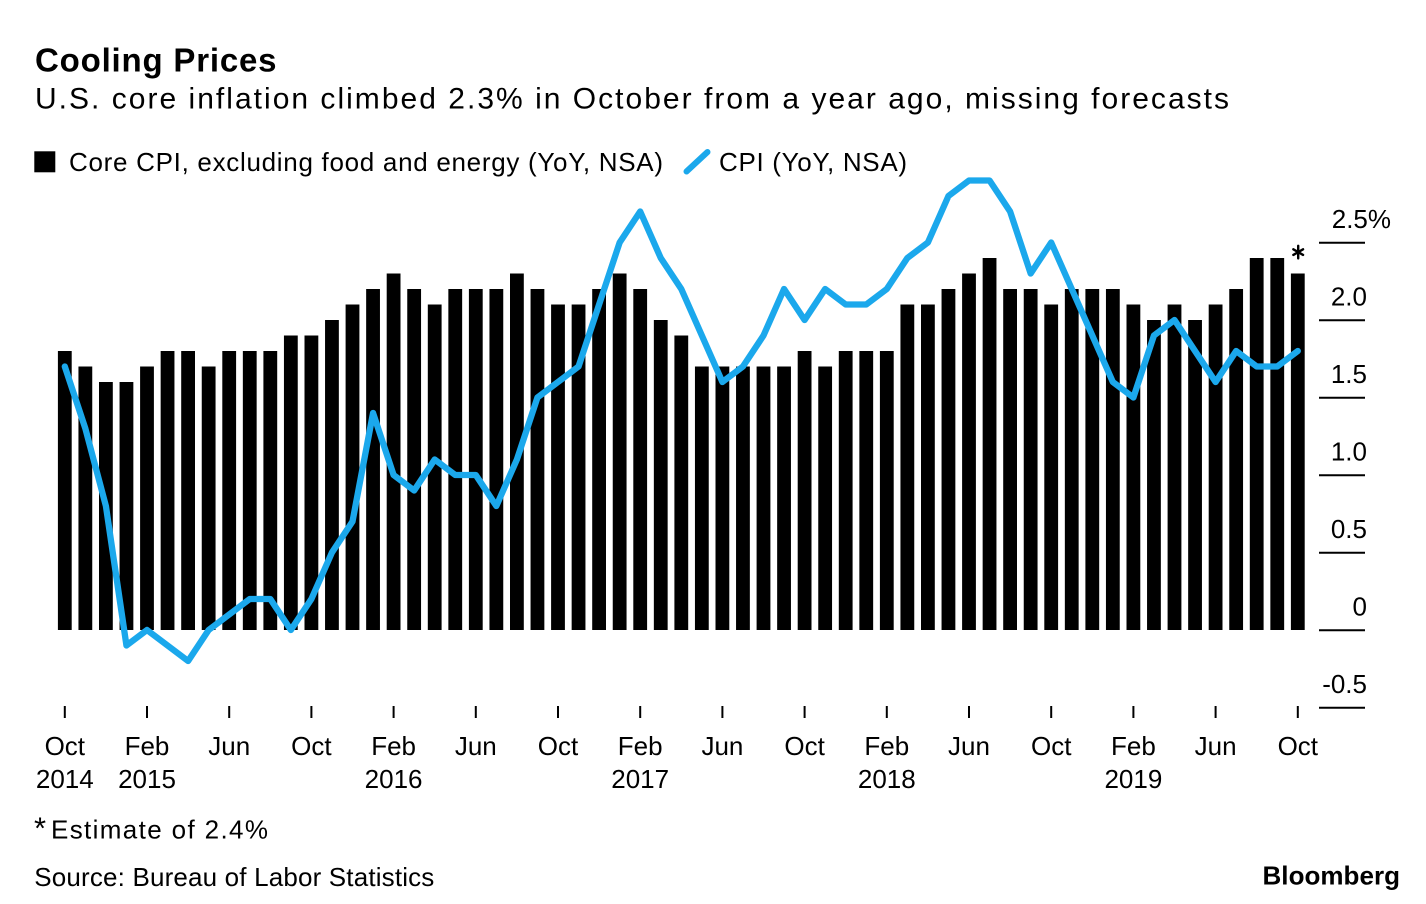  I want to click on svg-text: 2018, so click(887, 779).